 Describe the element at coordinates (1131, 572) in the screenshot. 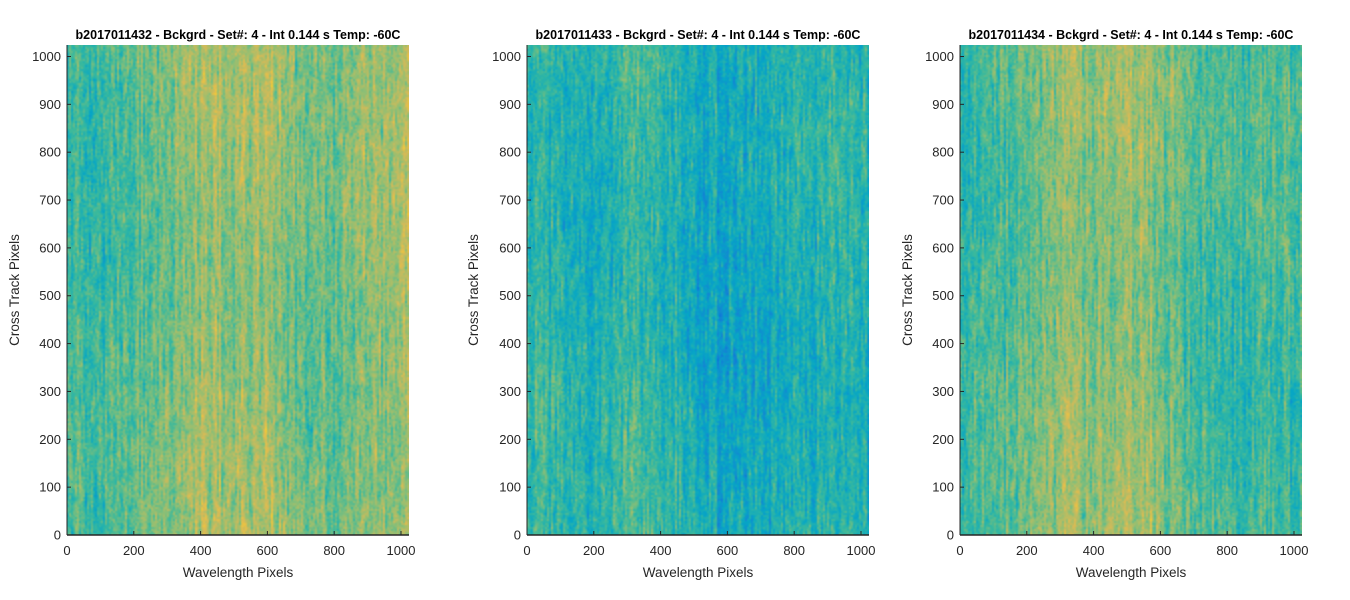

I see `panel-3-xlabel: Wavelength Pixels` at that location.